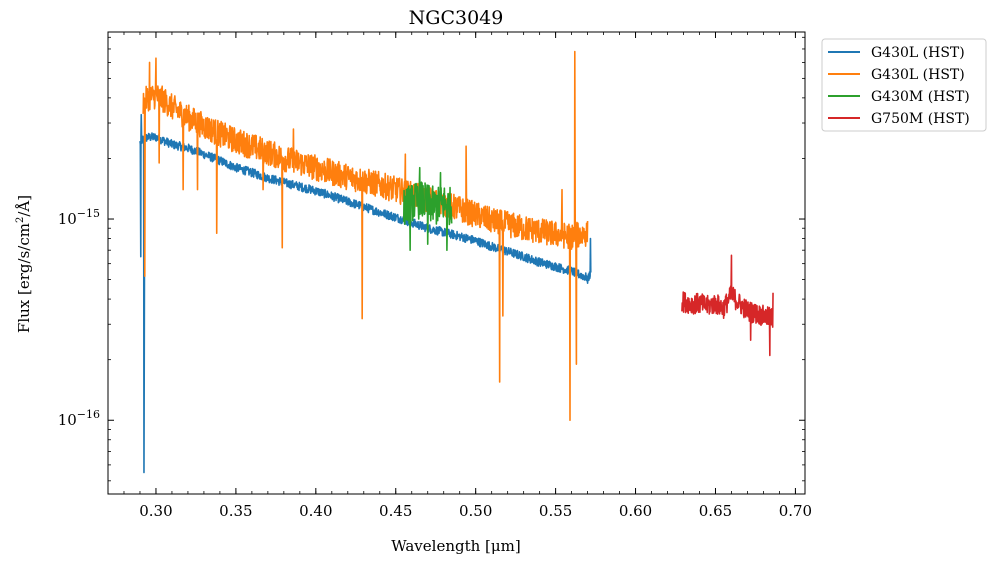 Image resolution: width=994 pixels, height=566 pixels. I want to click on legend-label: G750M (HST), so click(920, 119).